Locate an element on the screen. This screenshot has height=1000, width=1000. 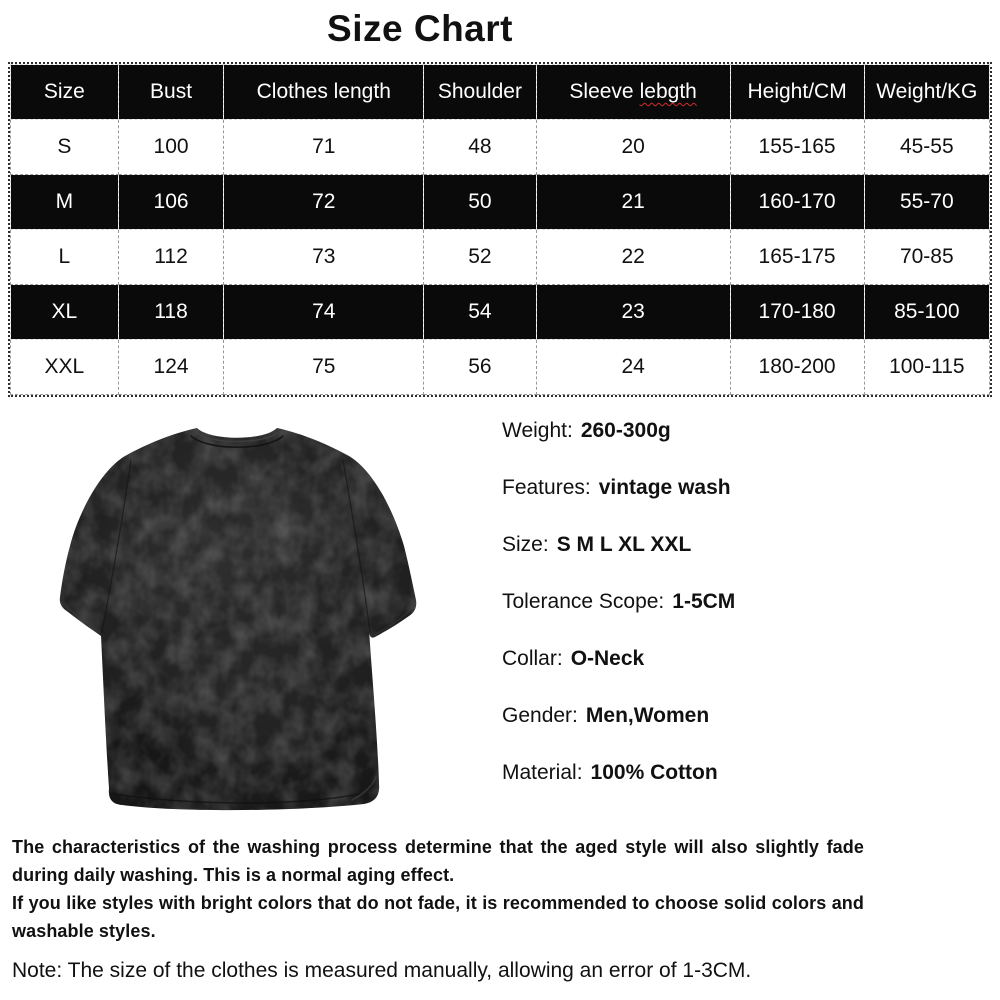
tshirt-seam-lines is located at coordinates (238, 617).